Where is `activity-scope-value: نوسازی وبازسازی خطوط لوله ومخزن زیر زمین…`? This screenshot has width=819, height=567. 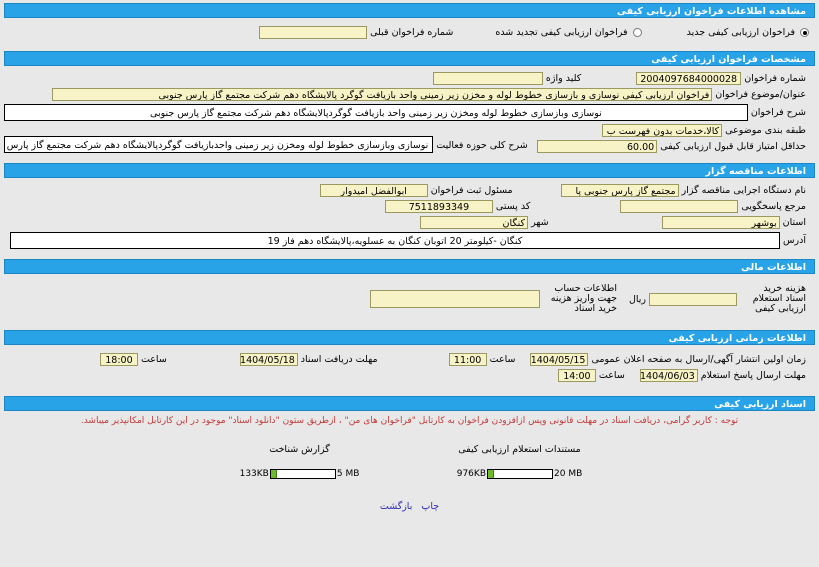
activity-scope-value: نوسازی وبازسازی خطوط لوله ومخزن زیر زمین… is located at coordinates (219, 144).